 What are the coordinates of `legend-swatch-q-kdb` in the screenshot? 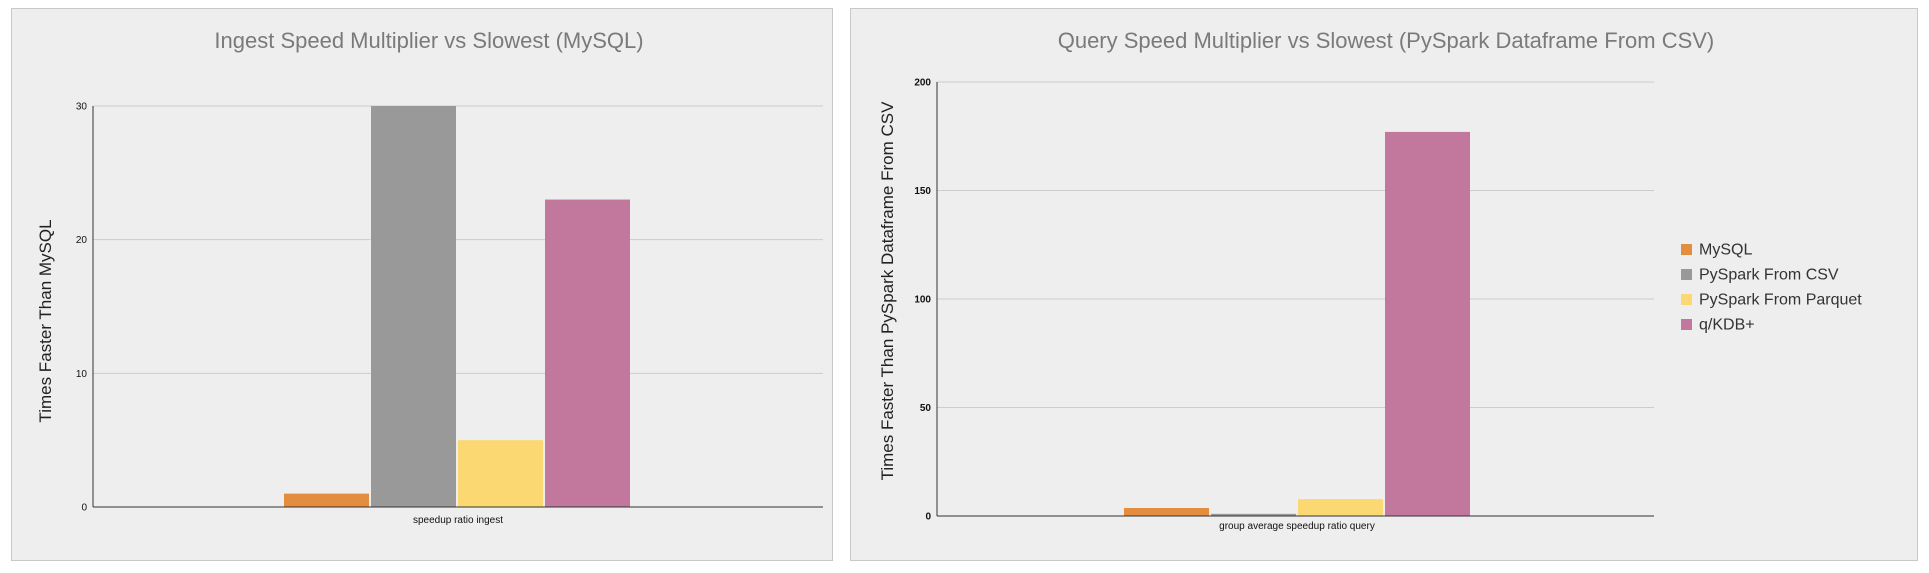 It's located at (1686, 324).